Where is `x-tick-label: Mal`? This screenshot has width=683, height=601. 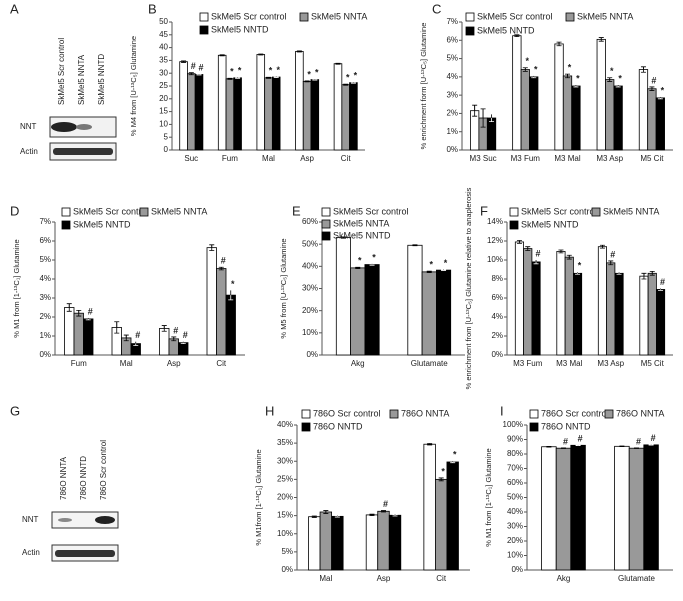
x-tick-label: Mal is located at coordinates (126, 363).